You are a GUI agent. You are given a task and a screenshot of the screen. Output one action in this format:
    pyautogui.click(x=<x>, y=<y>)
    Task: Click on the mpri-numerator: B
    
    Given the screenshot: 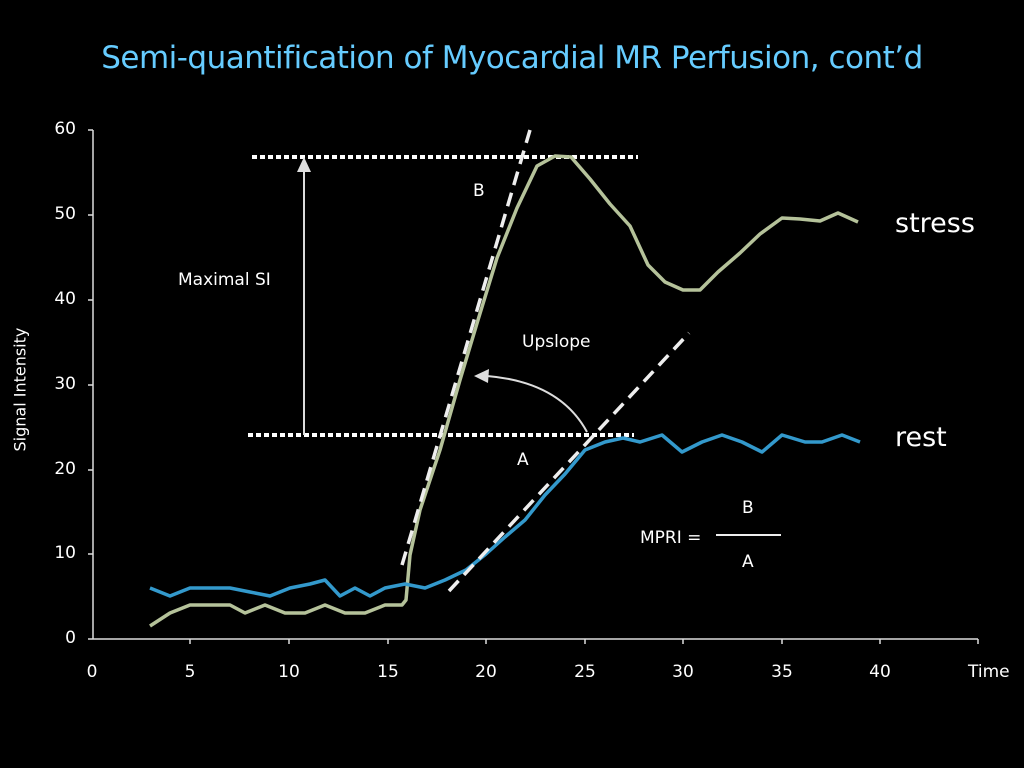 What is the action you would take?
    pyautogui.click(x=748, y=508)
    